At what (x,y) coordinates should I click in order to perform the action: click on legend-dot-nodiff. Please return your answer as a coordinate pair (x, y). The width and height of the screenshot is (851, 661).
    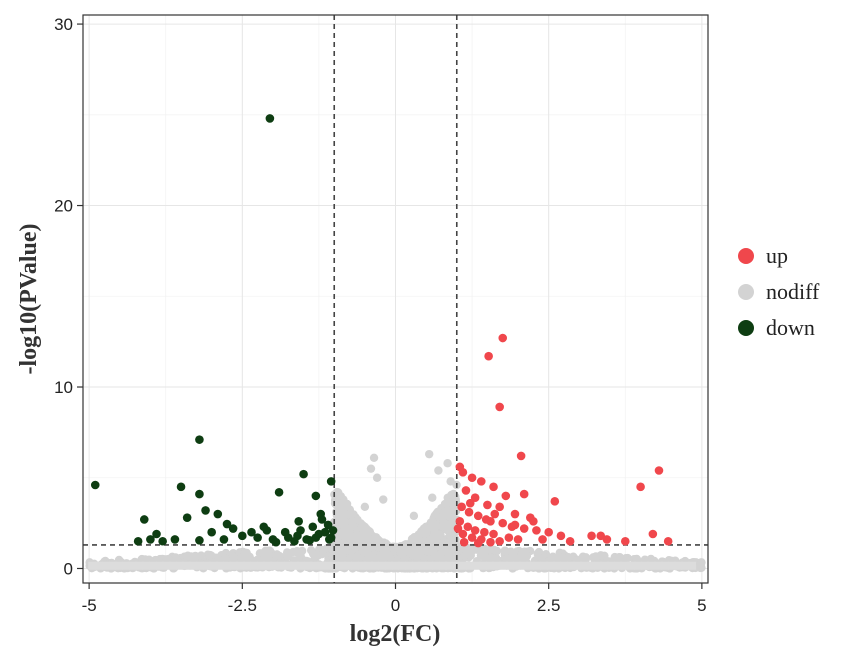
    Looking at the image, I should click on (746, 292).